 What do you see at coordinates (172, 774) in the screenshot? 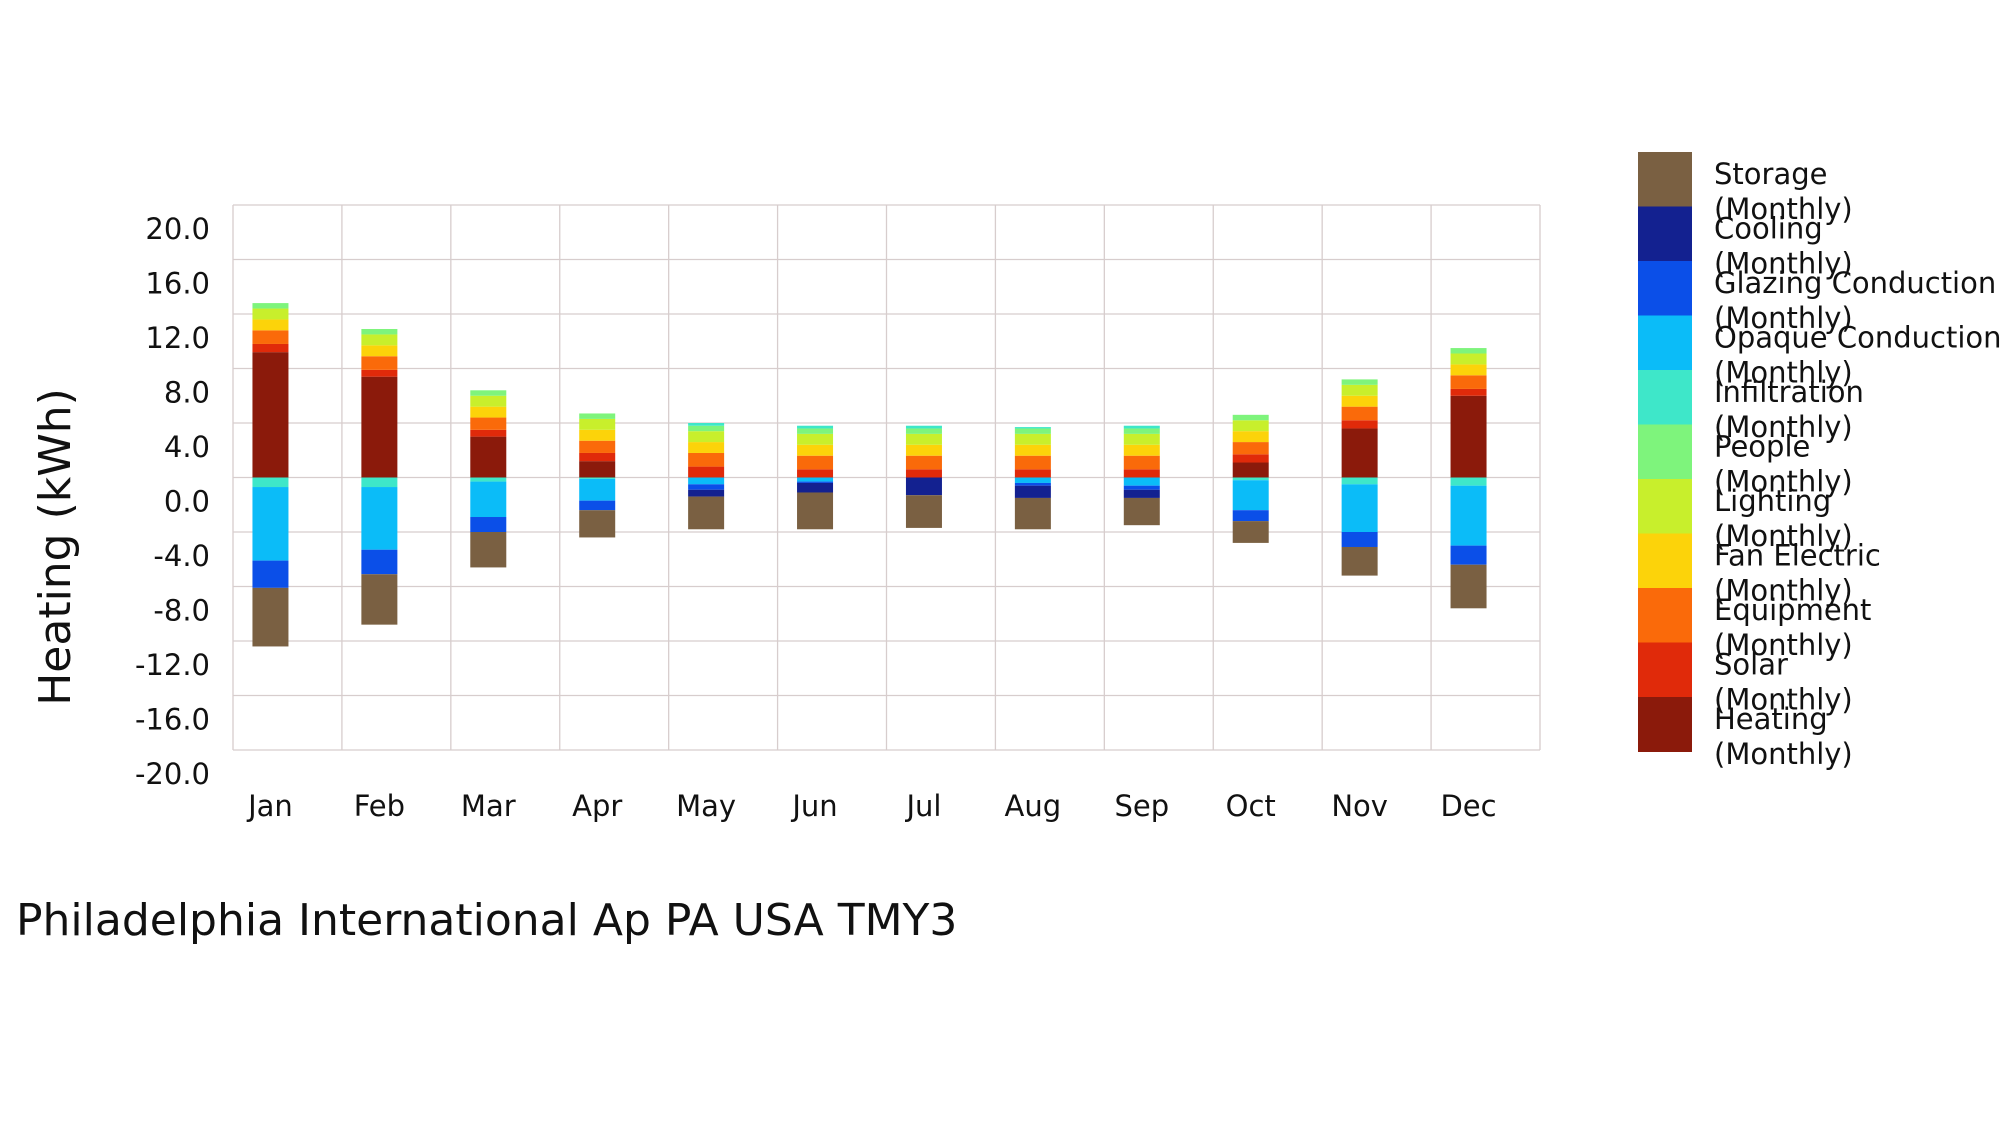
I see `y-tick-label: -20.0` at bounding box center [172, 774].